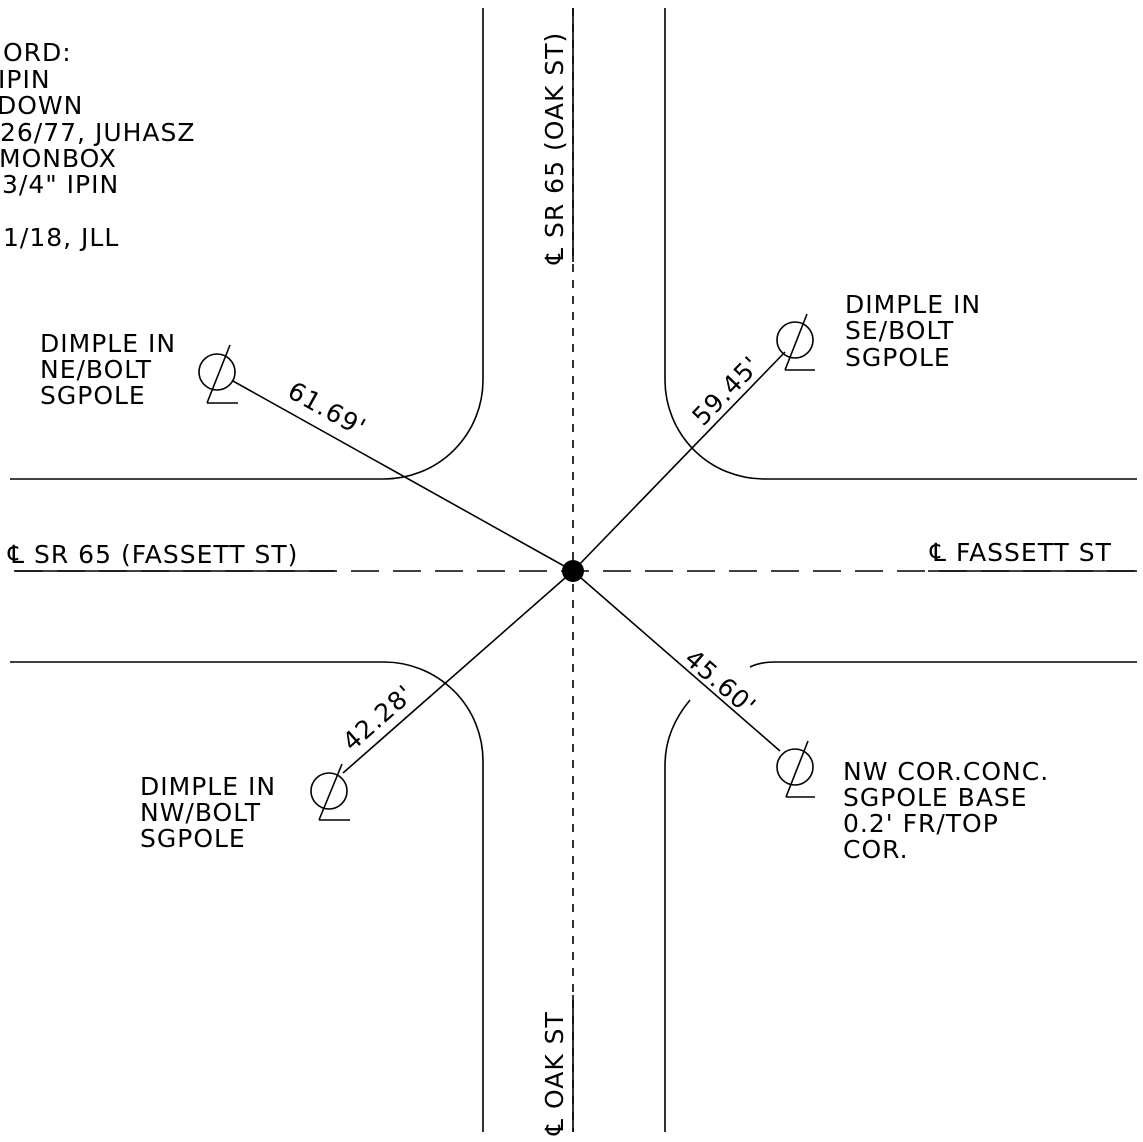  Describe the element at coordinates (676, 661) in the screenshot. I see `tie-line-conc` at that location.